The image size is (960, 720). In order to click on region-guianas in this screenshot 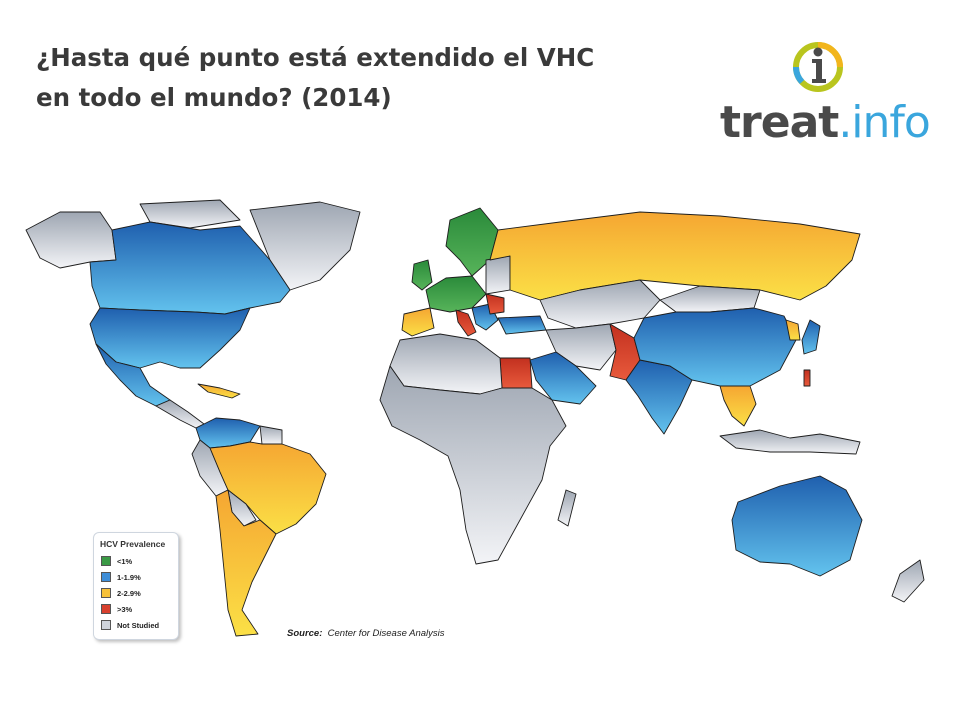, I will do `click(271, 435)`.